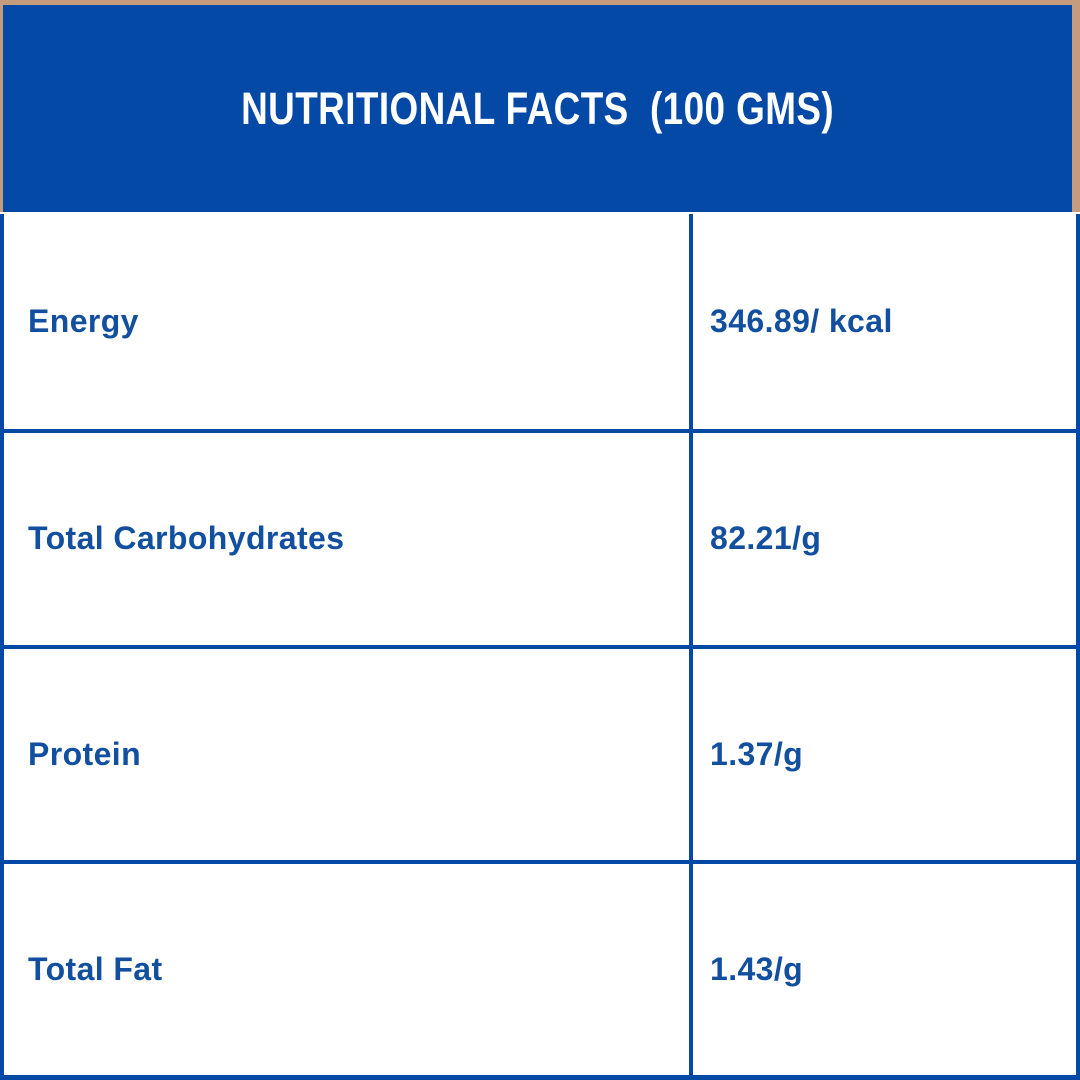  What do you see at coordinates (348, 969) in the screenshot?
I see `row-label-total-fat: Total Fat` at bounding box center [348, 969].